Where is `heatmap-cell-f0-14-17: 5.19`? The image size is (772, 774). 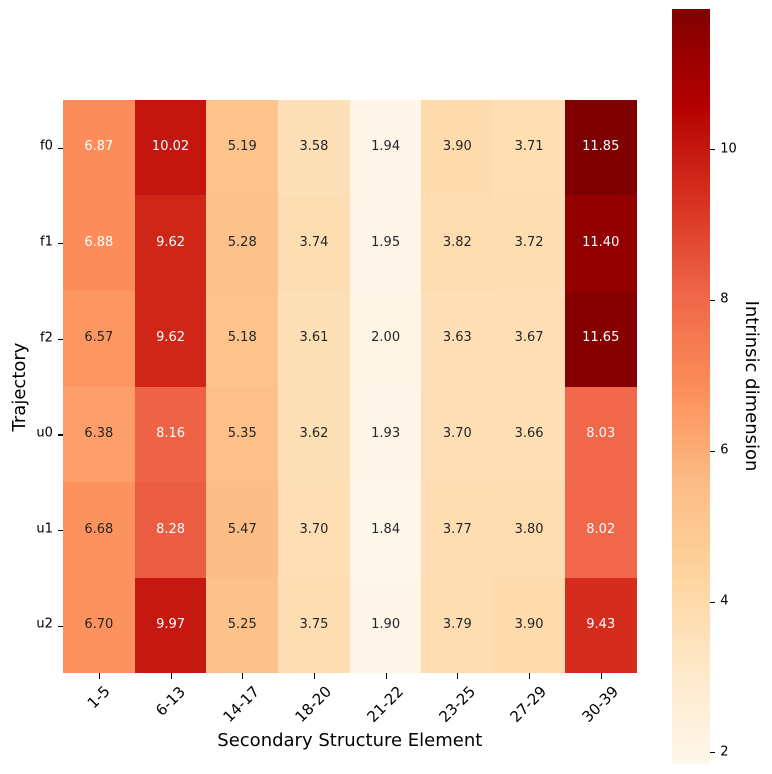 heatmap-cell-f0-14-17: 5.19 is located at coordinates (242, 147).